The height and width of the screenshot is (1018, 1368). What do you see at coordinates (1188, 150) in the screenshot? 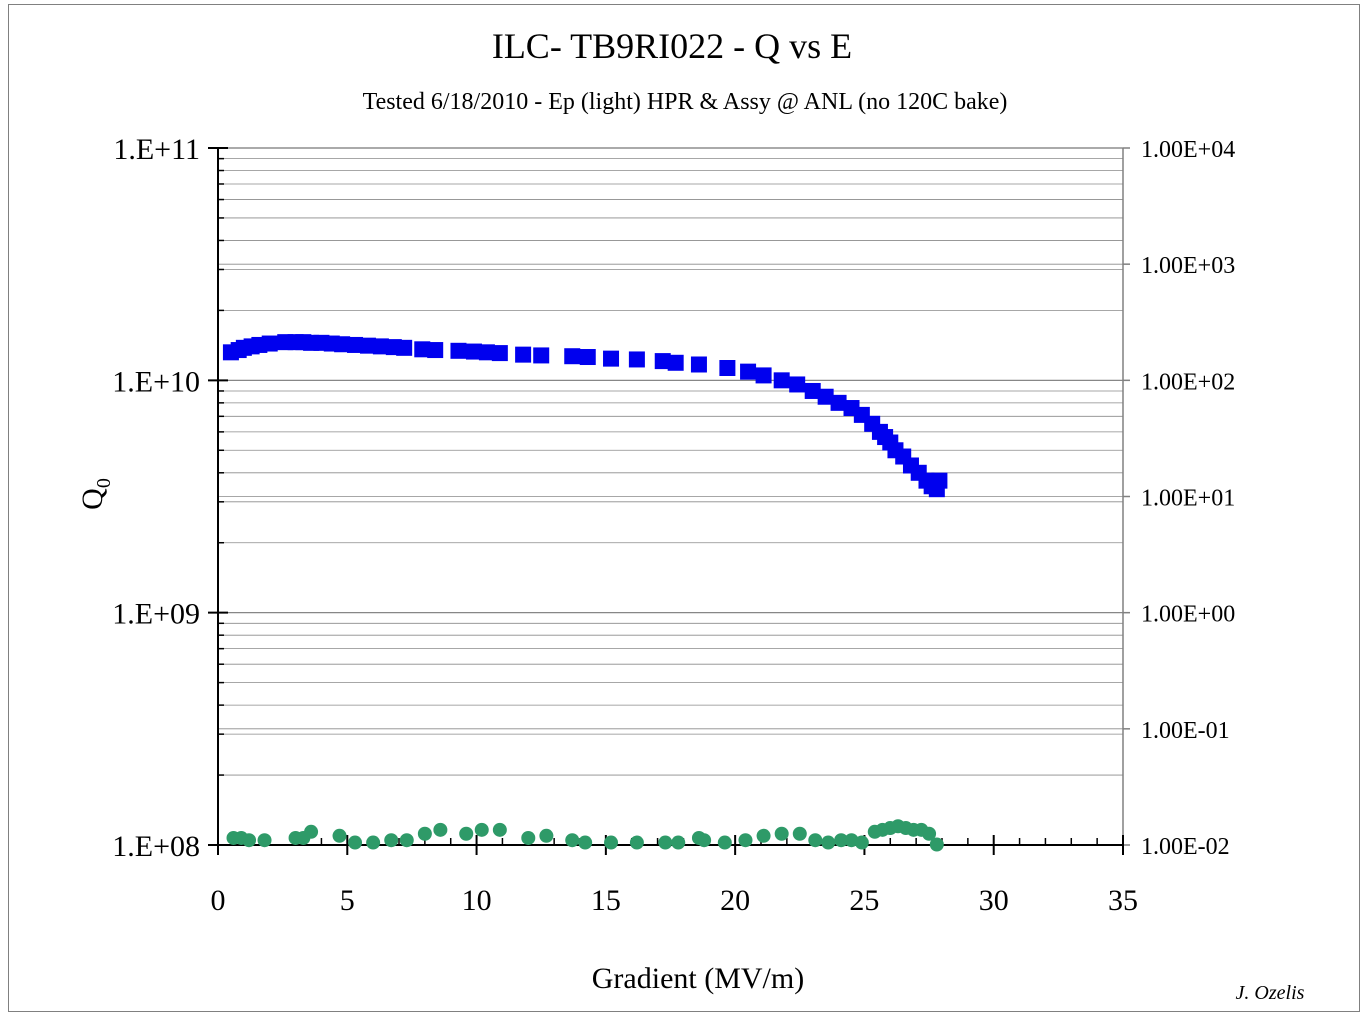
I see `y2-tick-label: 1.00E+04` at bounding box center [1188, 150].